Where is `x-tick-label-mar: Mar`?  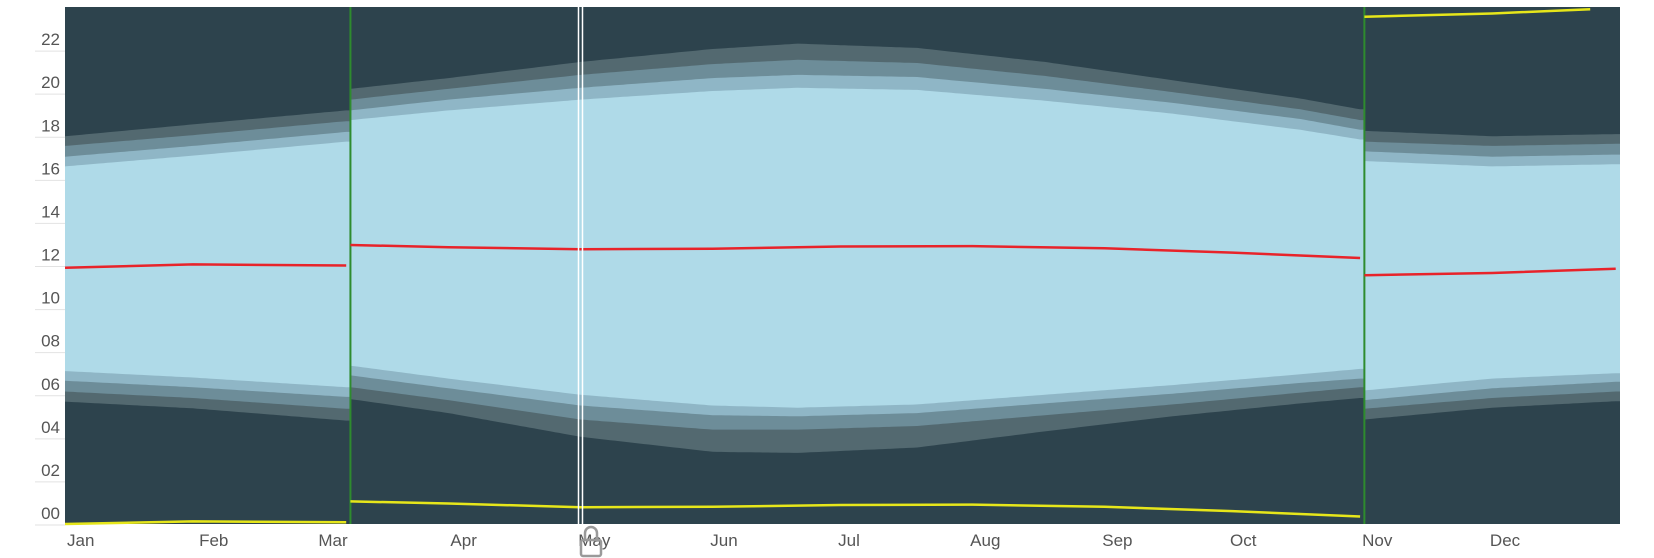 x-tick-label-mar: Mar is located at coordinates (333, 540).